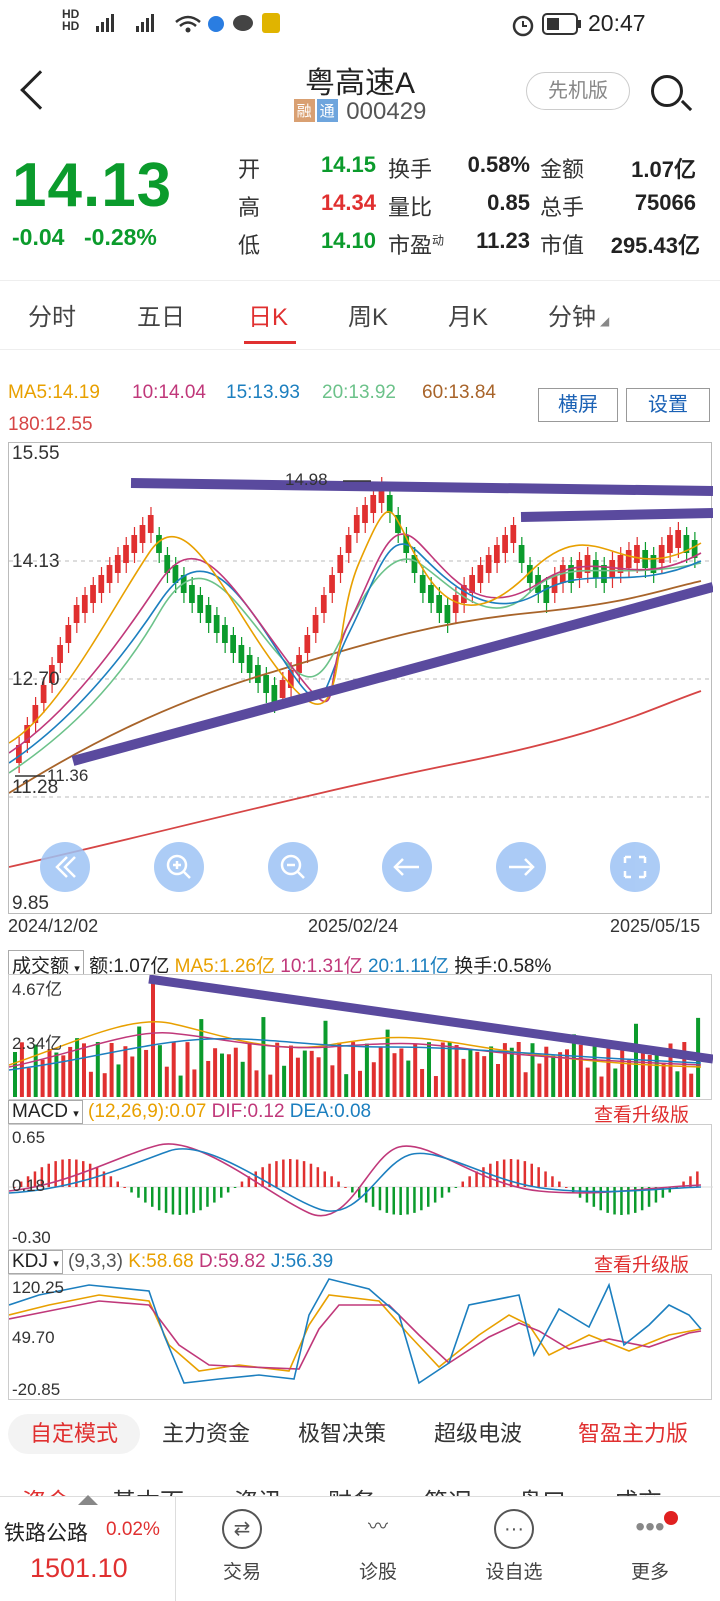 Image resolution: width=720 pixels, height=1601 pixels. I want to click on signal-wifi-icons, so click(160, 23).